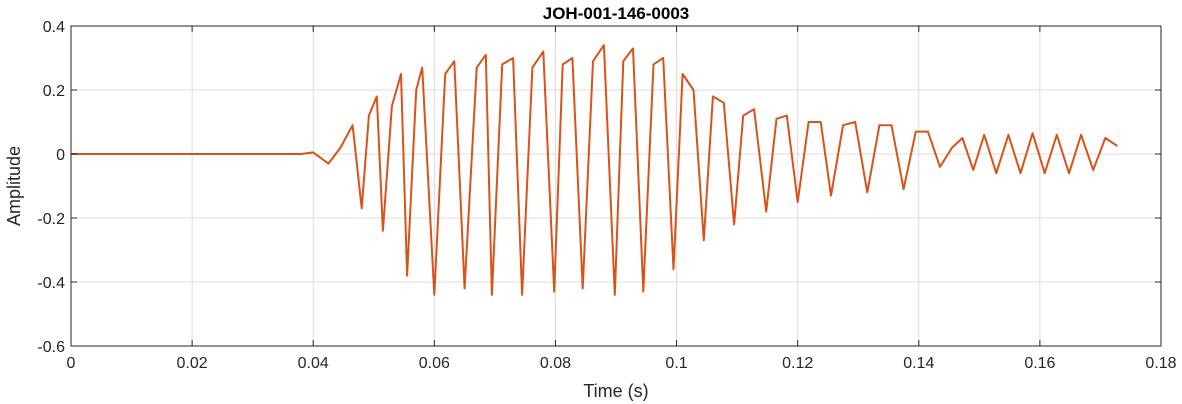  Describe the element at coordinates (60, 155) in the screenshot. I see `y-tick-label: 0` at that location.